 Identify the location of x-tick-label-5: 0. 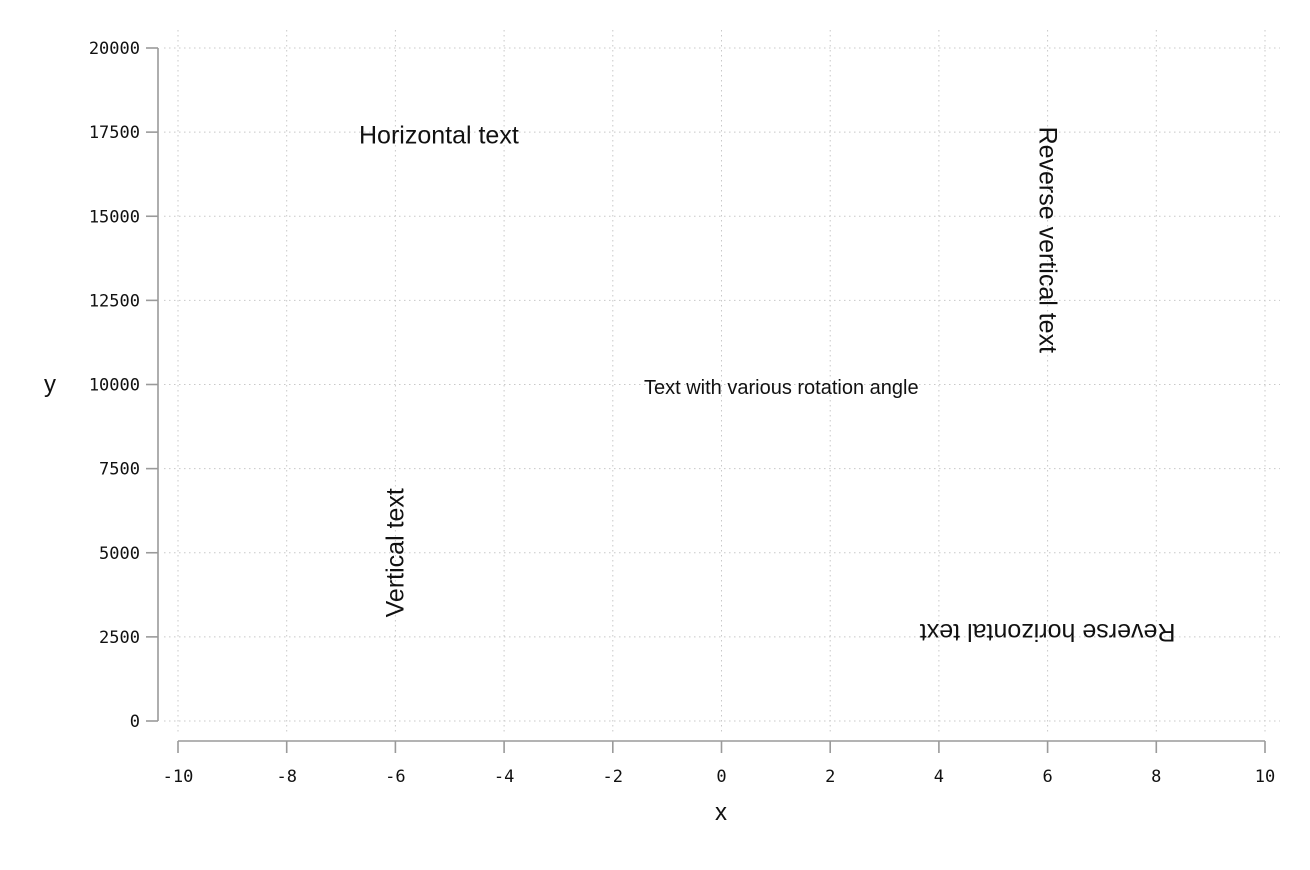
(721, 777).